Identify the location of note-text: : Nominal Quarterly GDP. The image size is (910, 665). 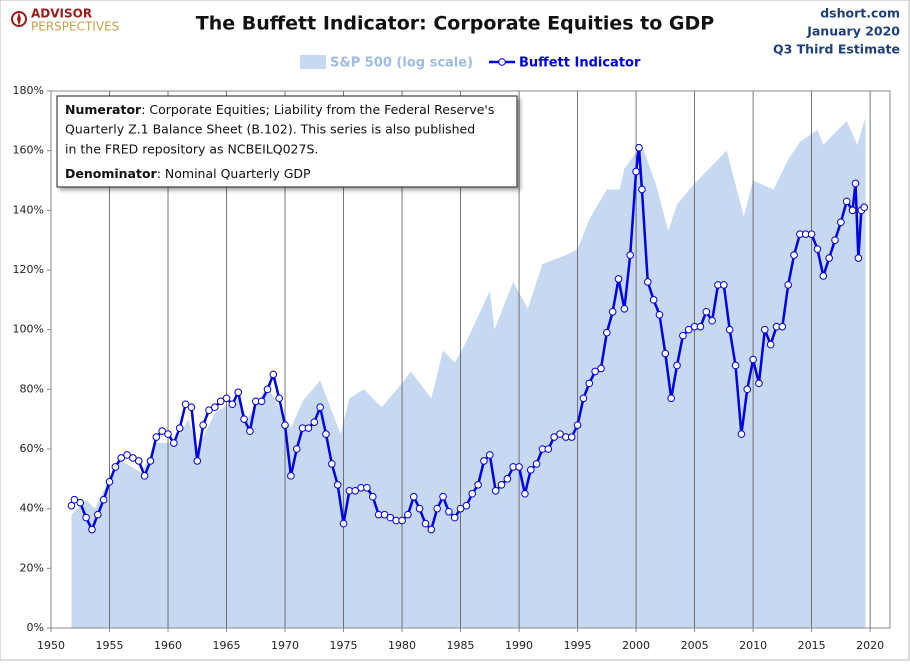
(234, 173).